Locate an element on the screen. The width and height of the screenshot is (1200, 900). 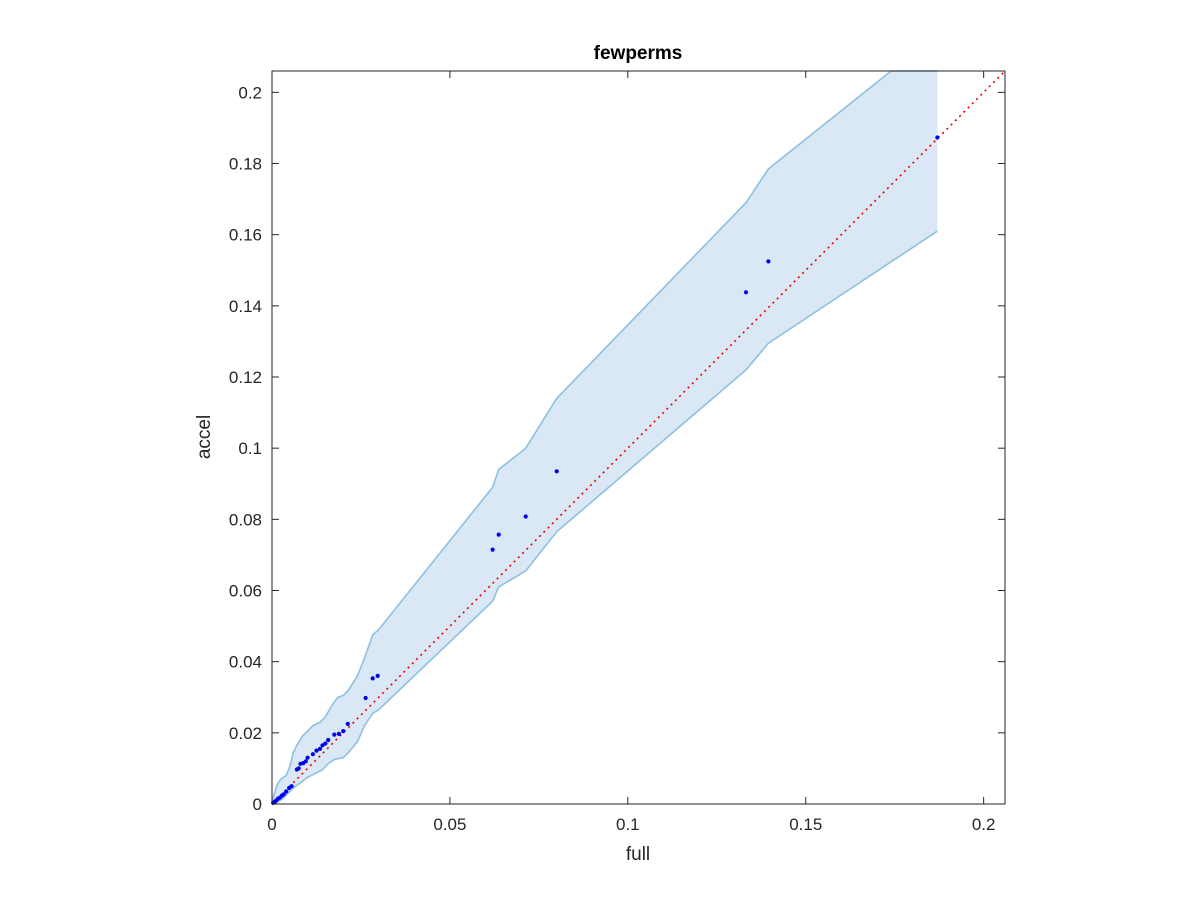
y-tick-label: 0.14 is located at coordinates (245, 306).